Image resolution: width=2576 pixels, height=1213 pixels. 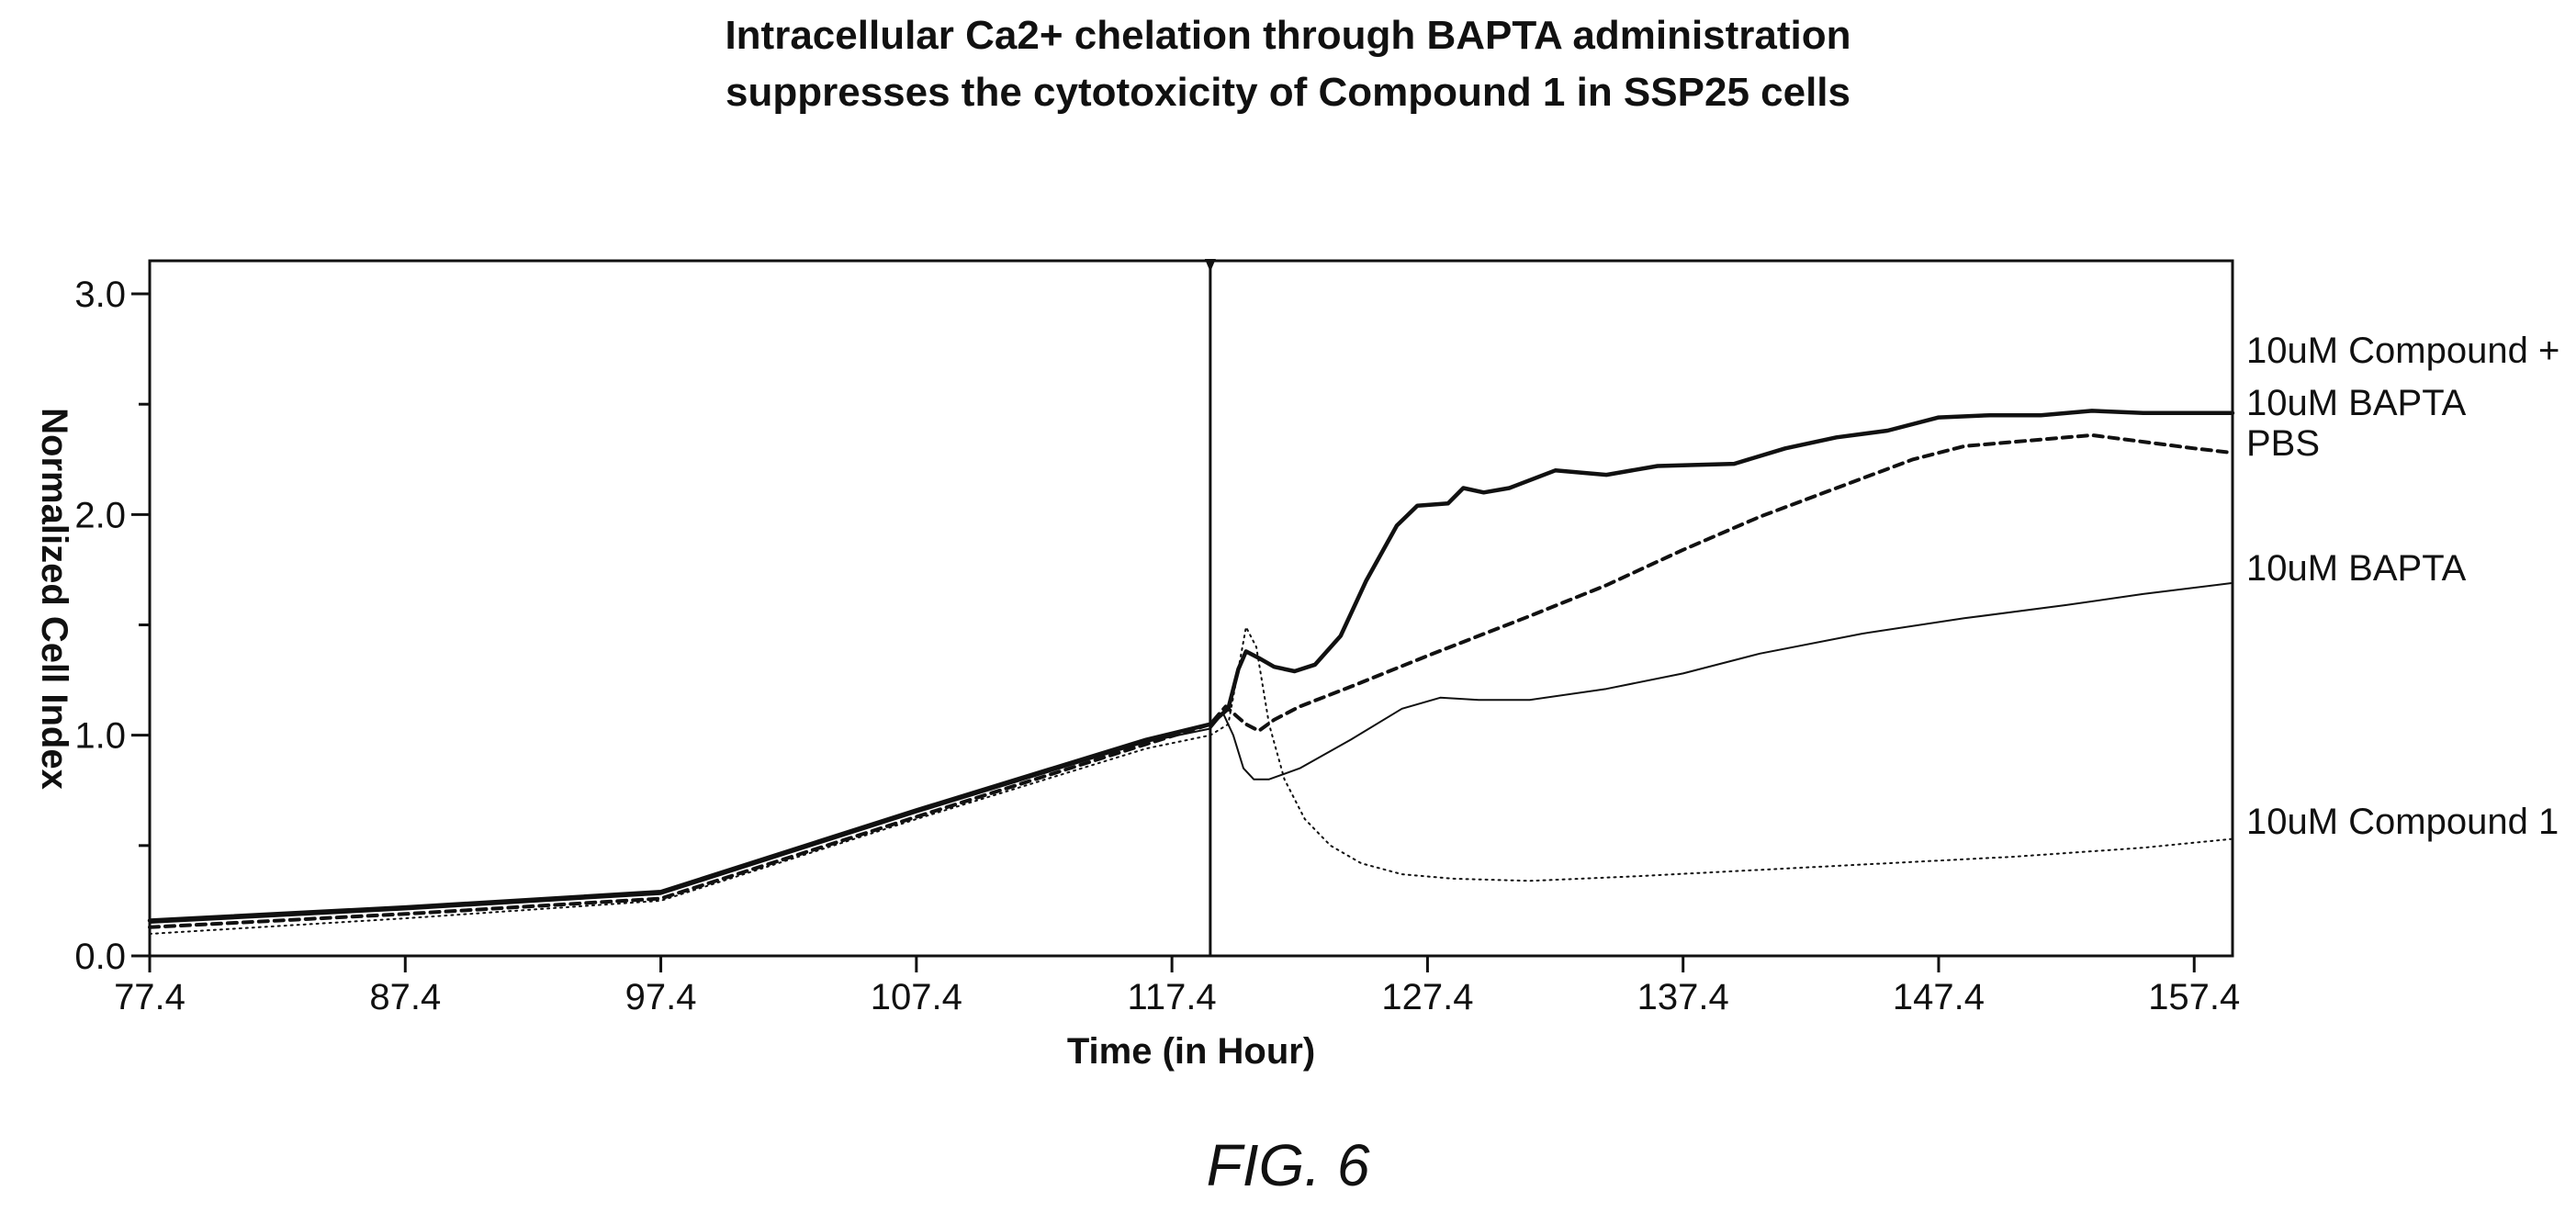 I want to click on time-marker-arrow, so click(x=1210, y=265).